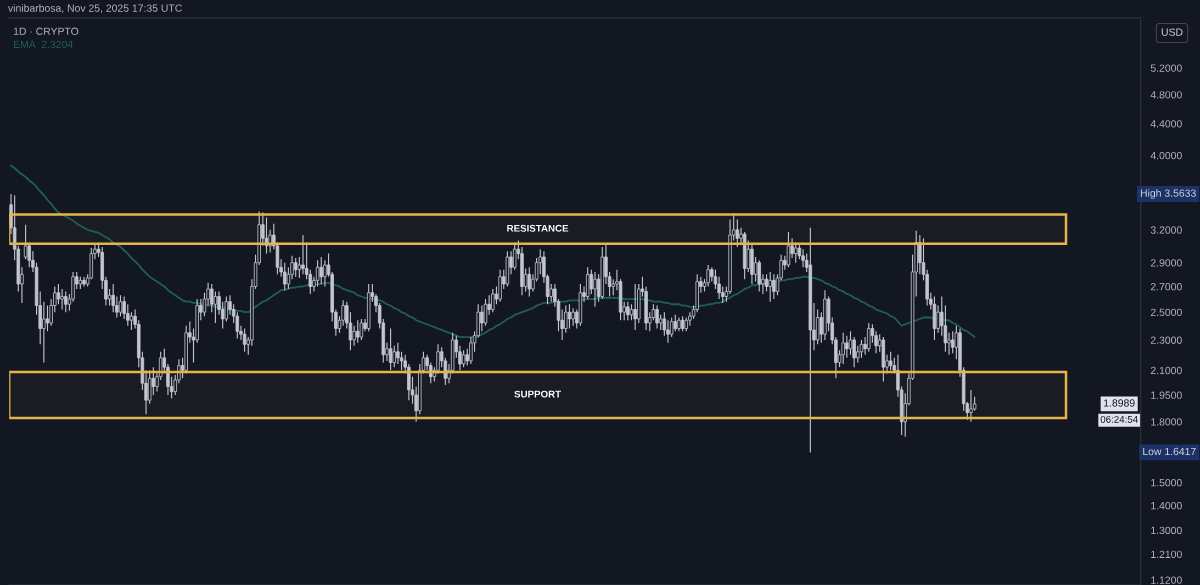  I want to click on text: USD, so click(1172, 32).